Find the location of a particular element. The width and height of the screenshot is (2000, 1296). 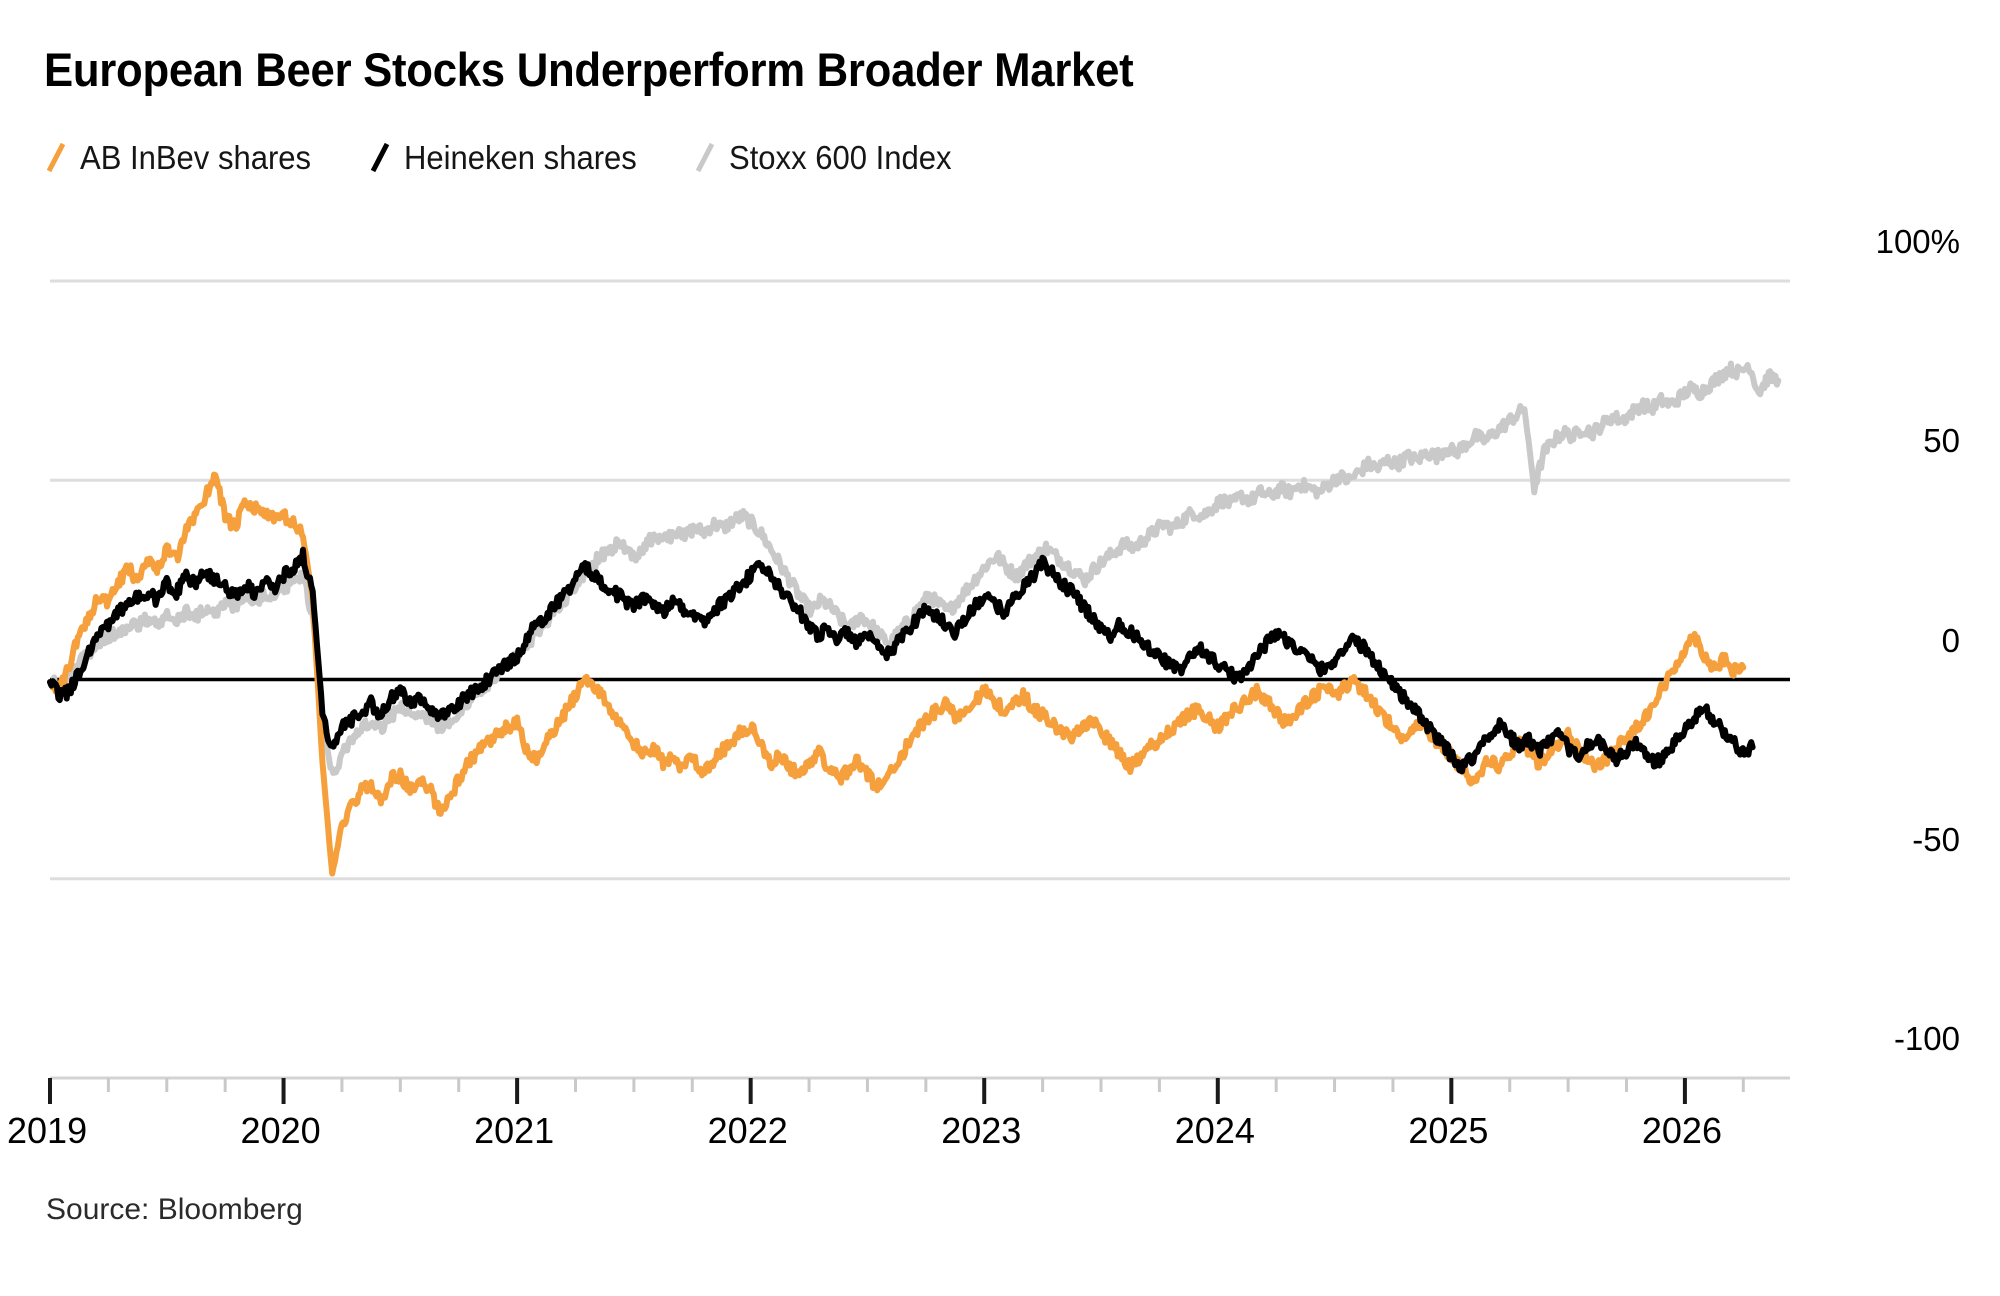

legend-item-stoxx600: Stoxx 600 Index is located at coordinates (830, 157).